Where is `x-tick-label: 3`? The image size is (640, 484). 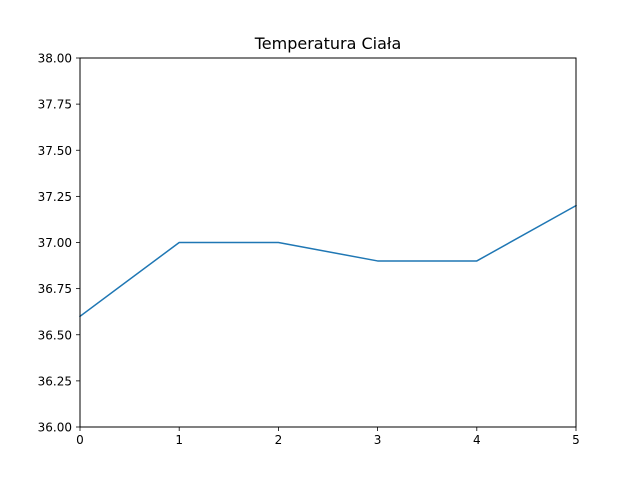
x-tick-label: 3 is located at coordinates (378, 440).